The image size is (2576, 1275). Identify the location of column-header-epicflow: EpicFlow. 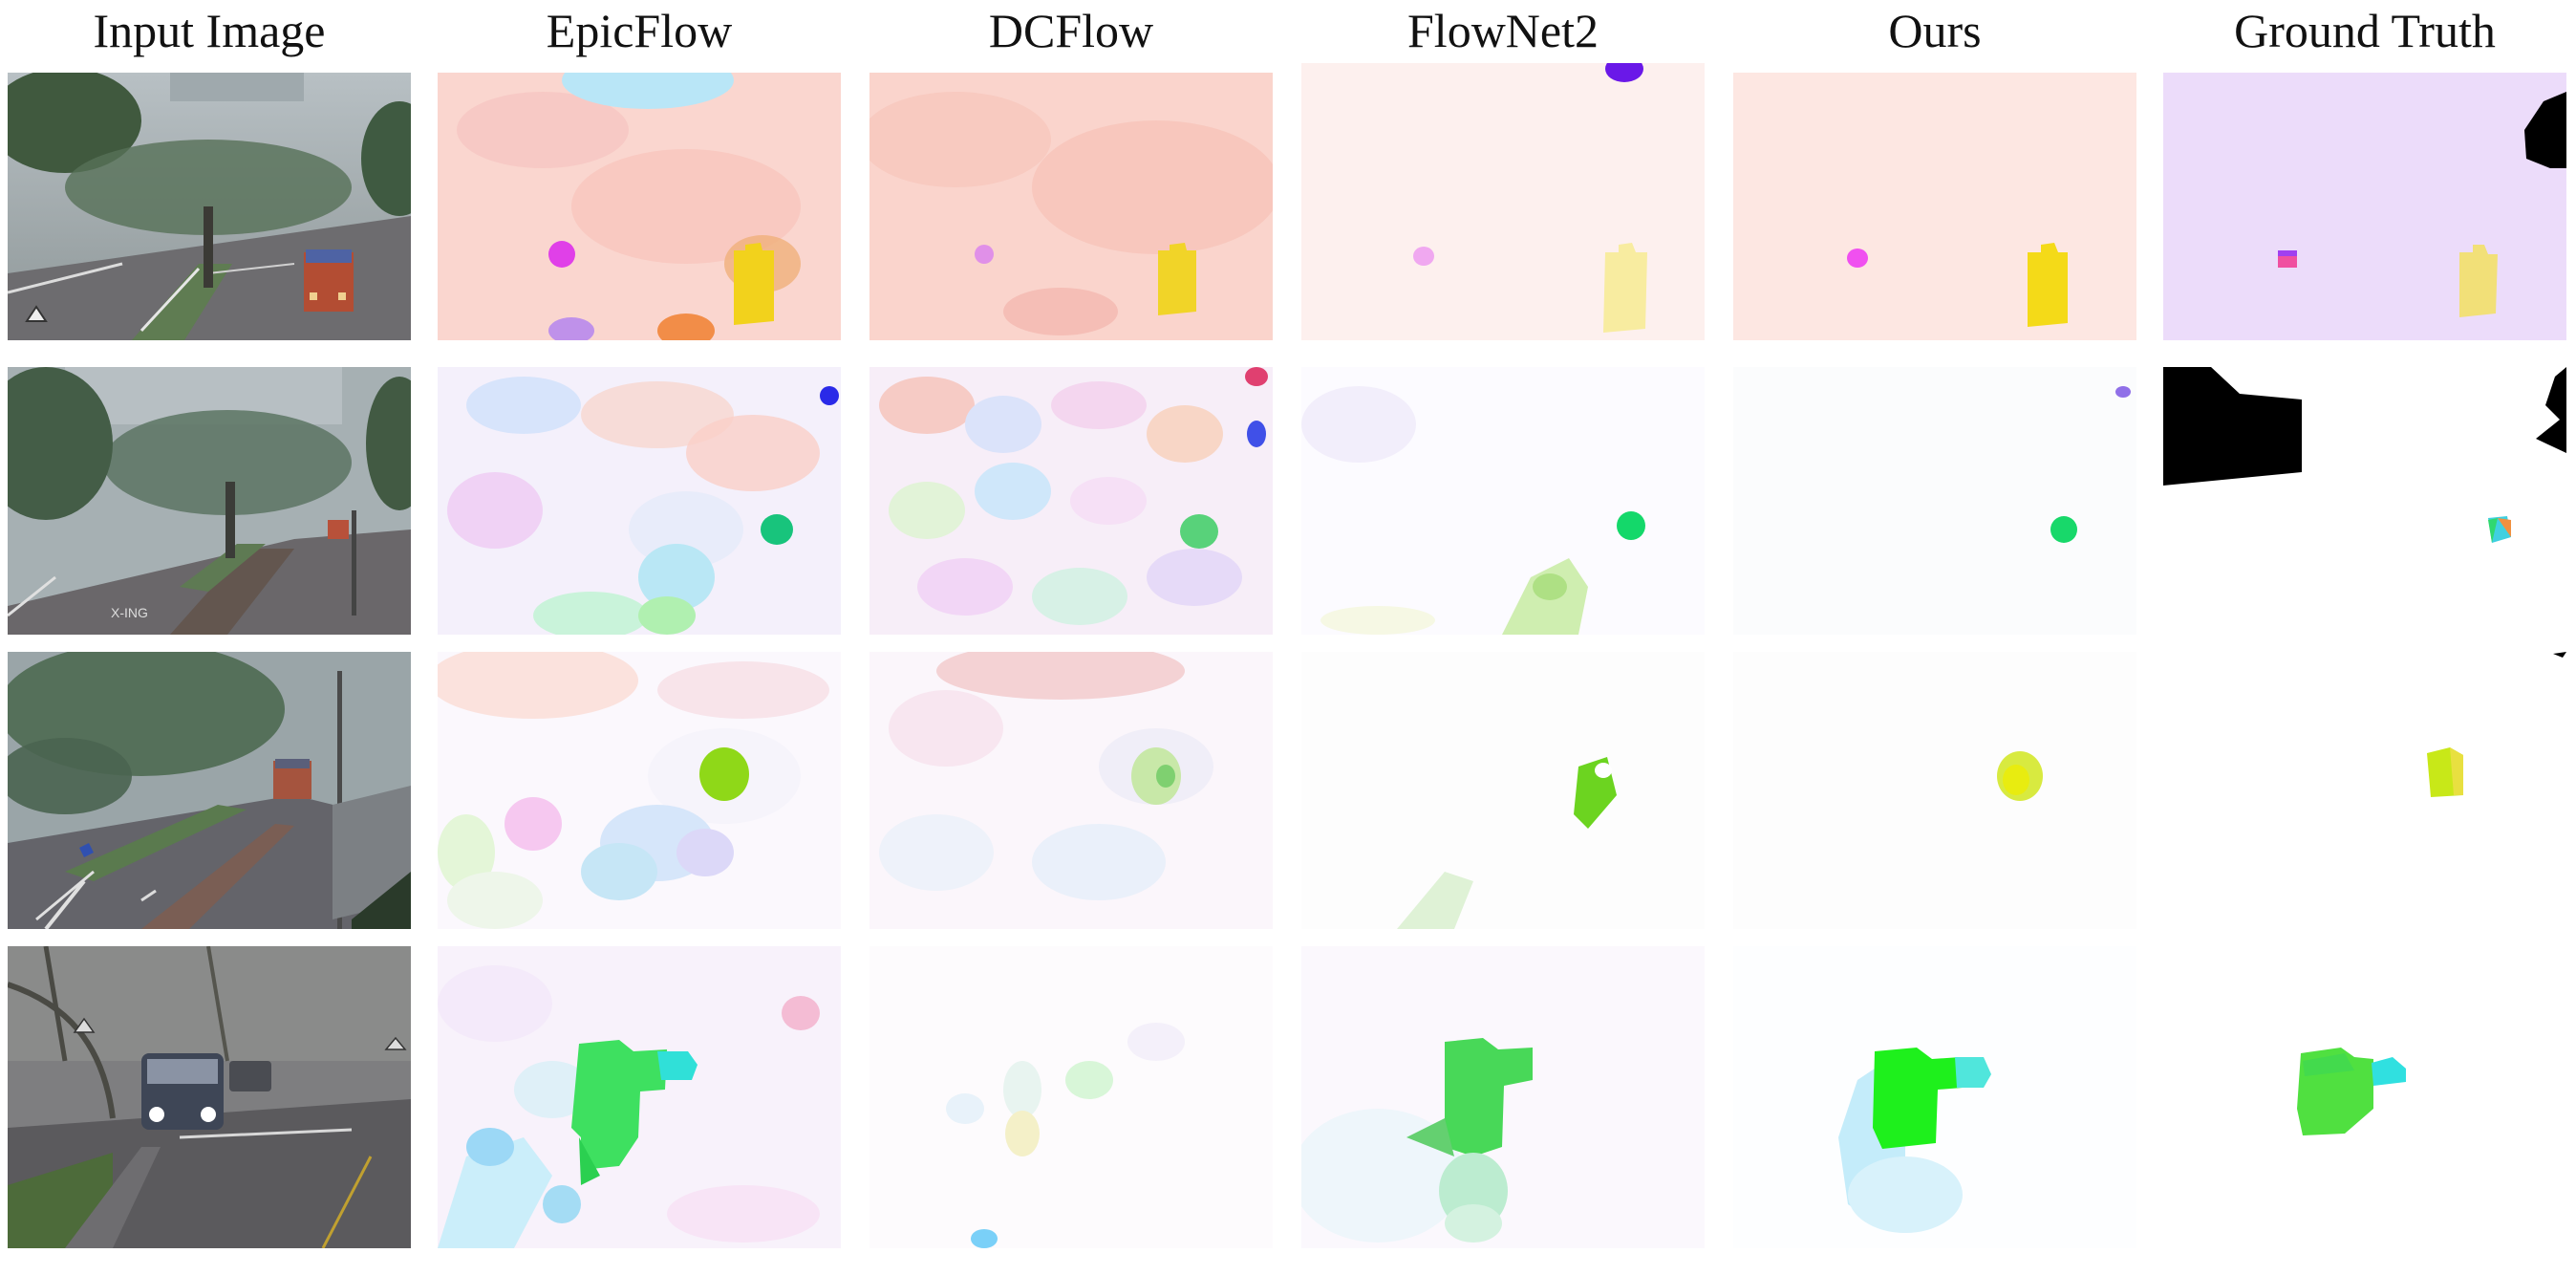
(639, 31).